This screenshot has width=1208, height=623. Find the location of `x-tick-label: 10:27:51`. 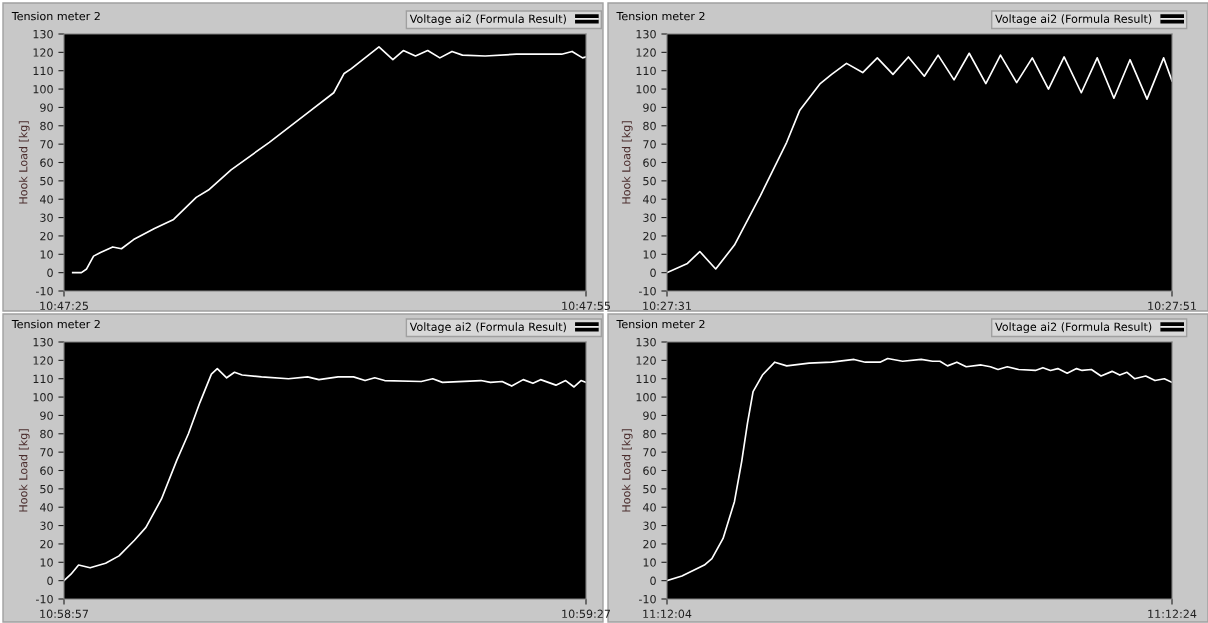

x-tick-label: 10:27:51 is located at coordinates (1172, 306).